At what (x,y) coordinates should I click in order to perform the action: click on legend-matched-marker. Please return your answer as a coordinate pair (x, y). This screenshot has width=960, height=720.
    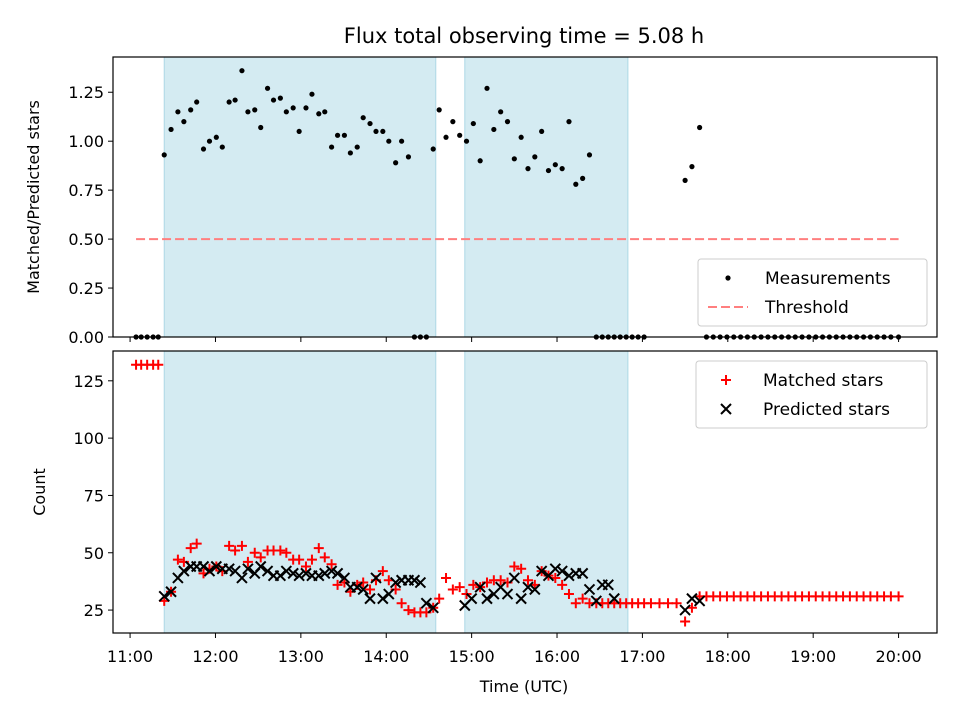
    Looking at the image, I should click on (726, 380).